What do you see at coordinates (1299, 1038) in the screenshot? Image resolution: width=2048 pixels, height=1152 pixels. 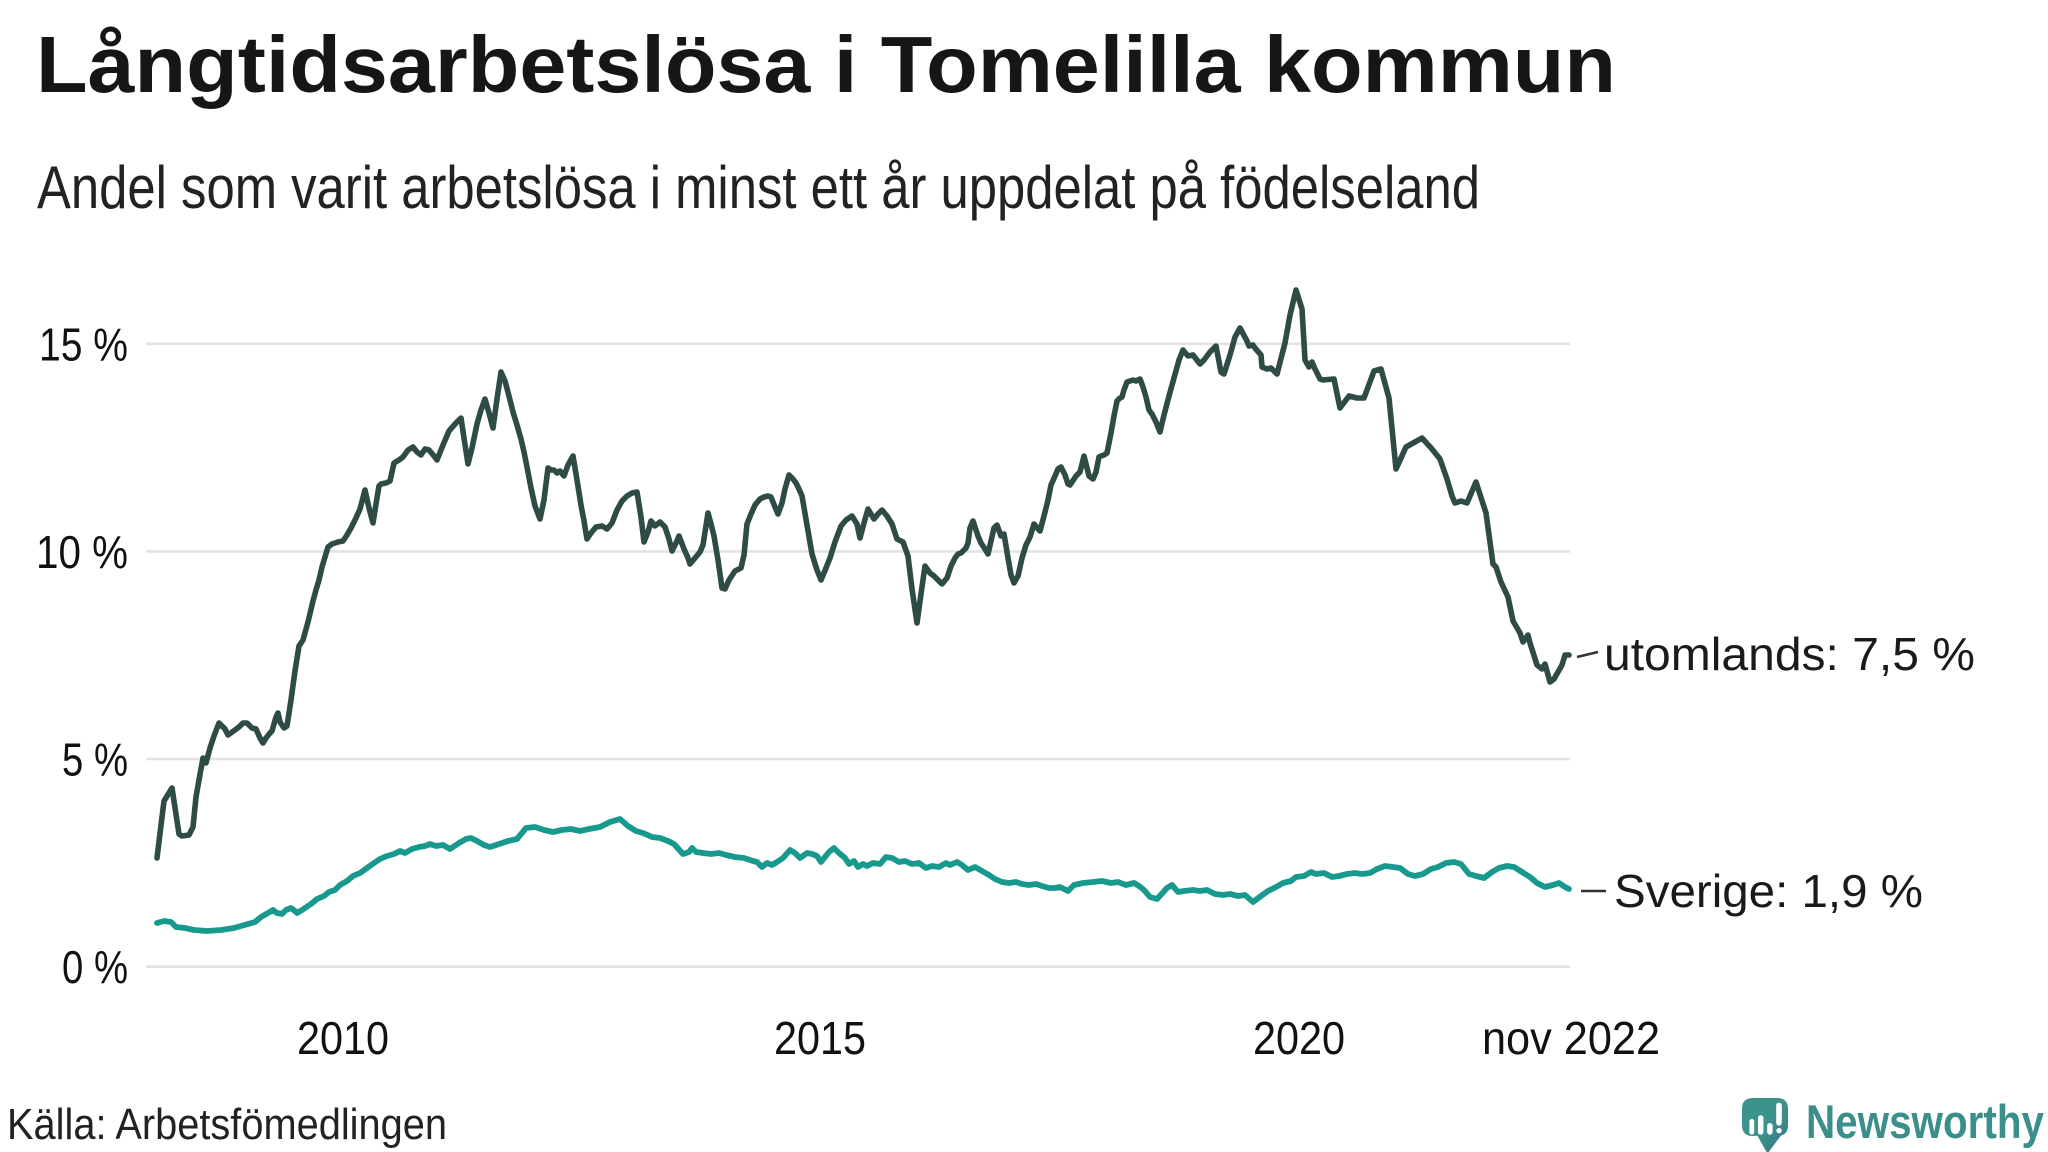 I see `svg-text: 2020` at bounding box center [1299, 1038].